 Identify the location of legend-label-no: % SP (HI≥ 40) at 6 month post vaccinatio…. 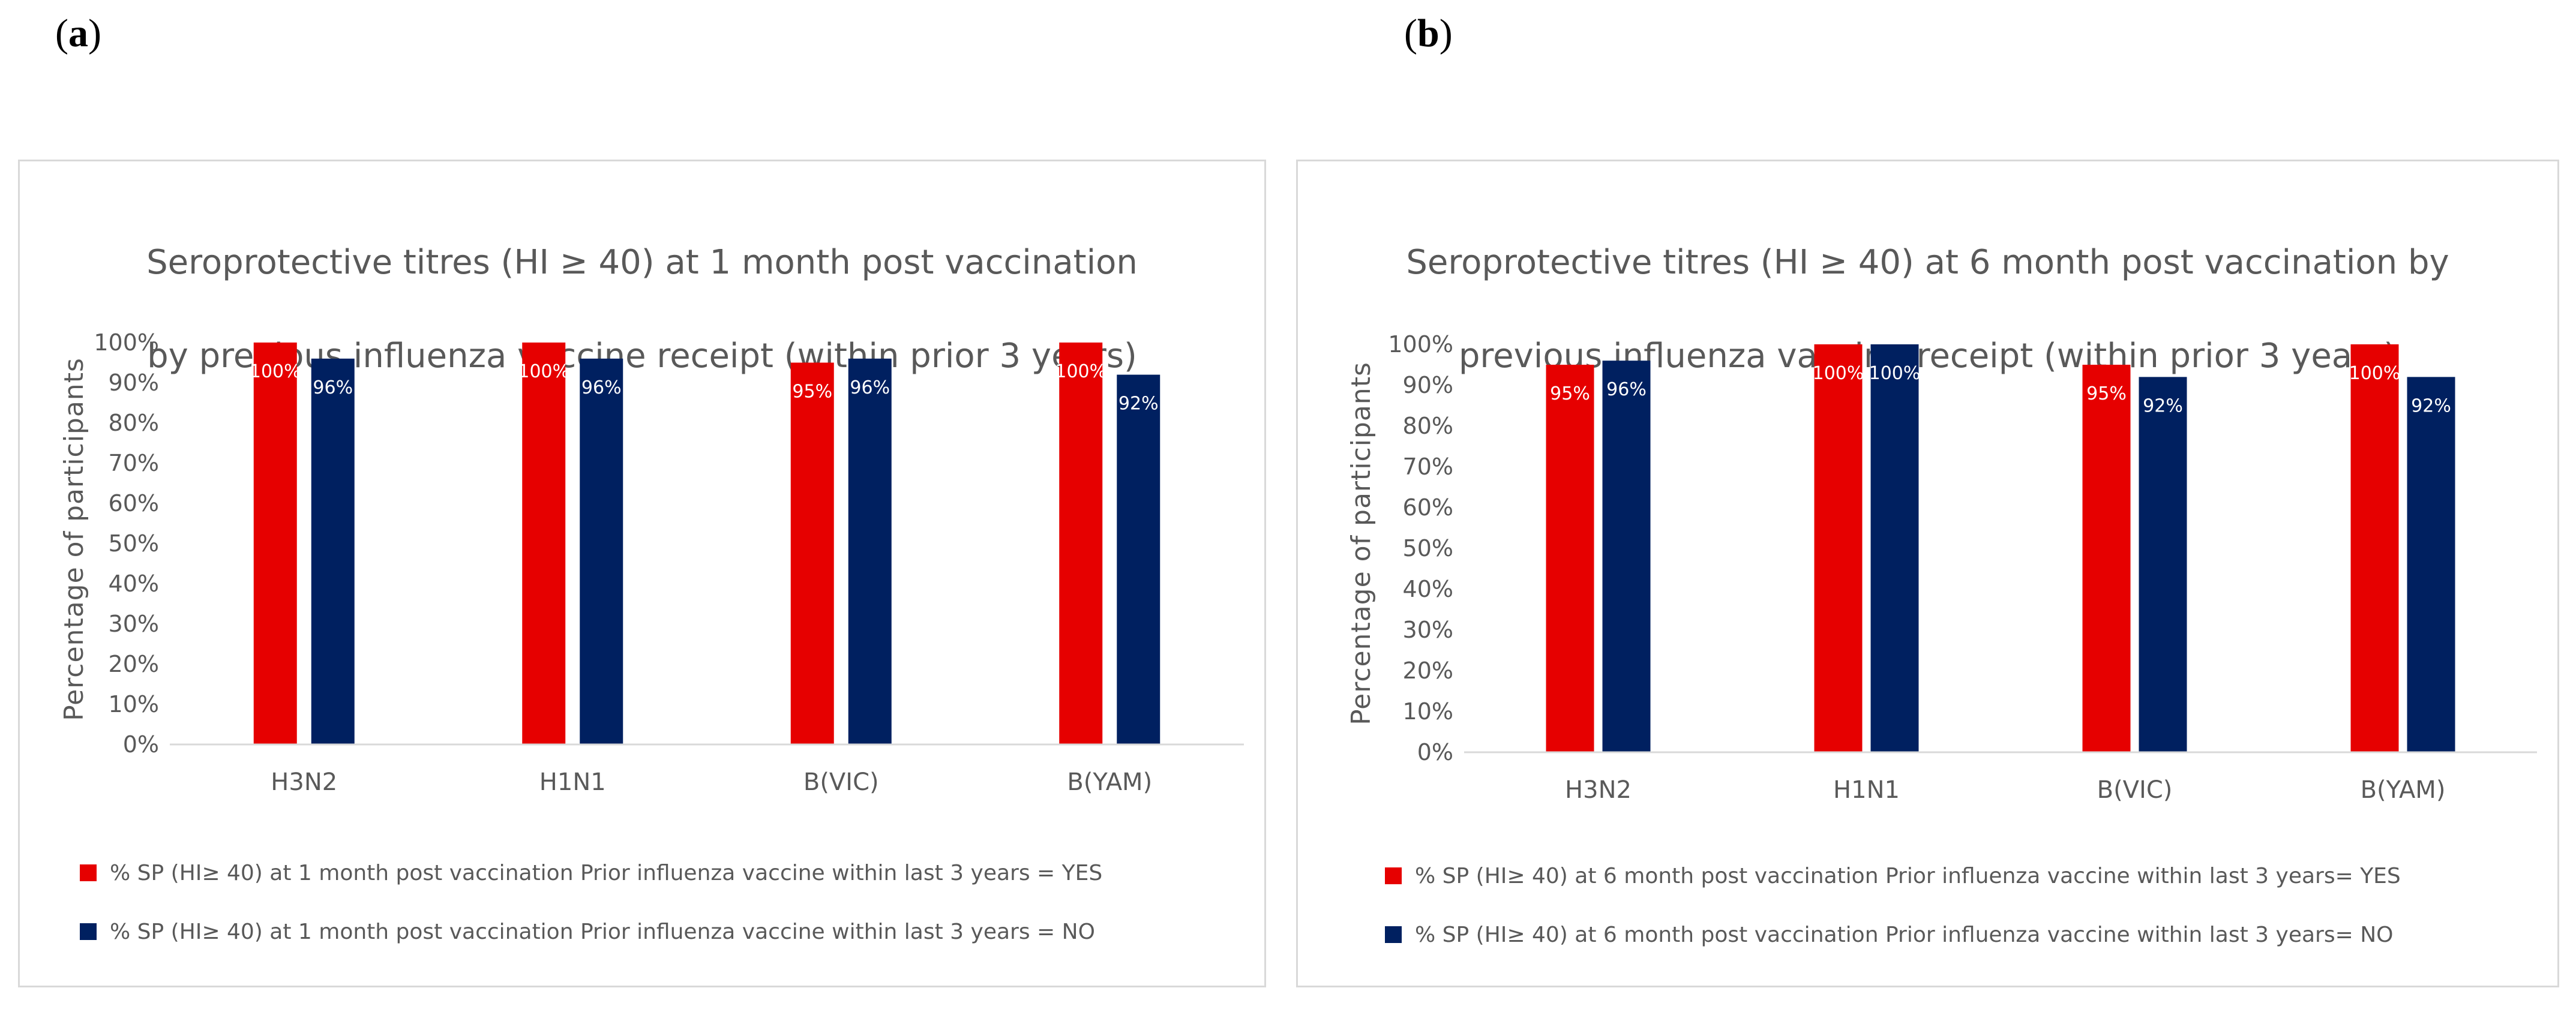
(1904, 934).